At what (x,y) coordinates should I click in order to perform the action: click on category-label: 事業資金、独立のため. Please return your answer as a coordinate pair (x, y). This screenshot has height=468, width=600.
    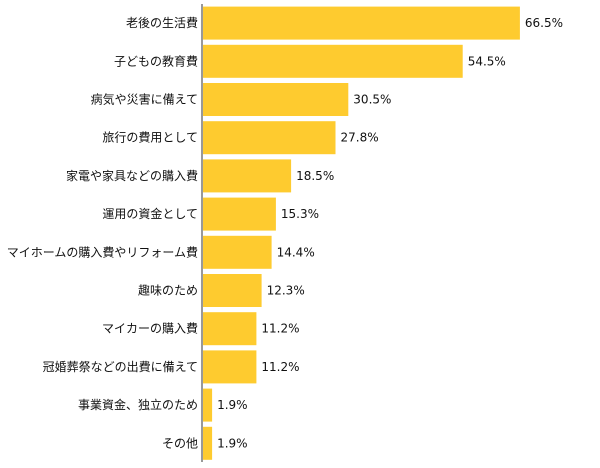
    Looking at the image, I should click on (138, 404).